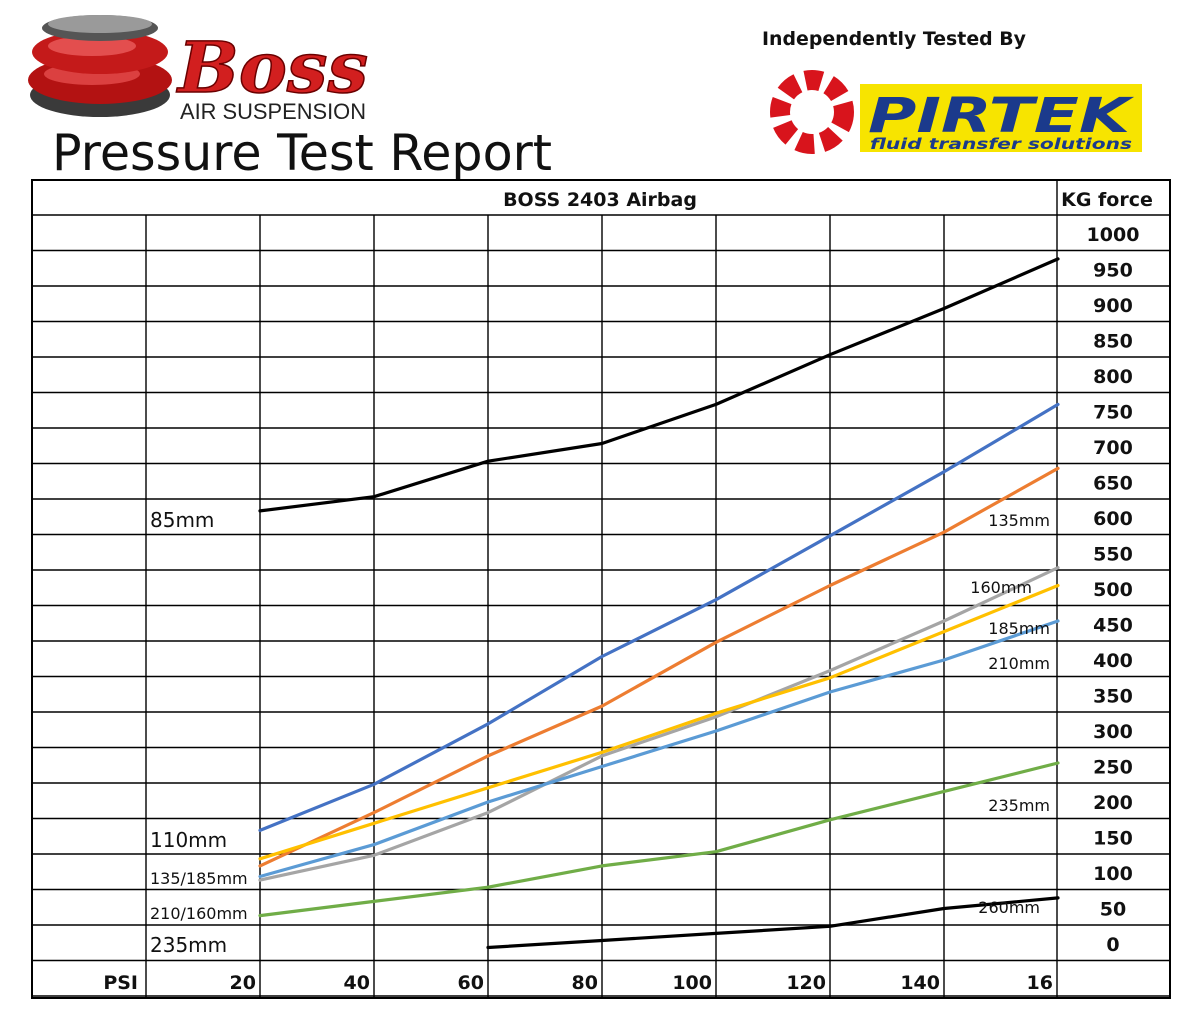  I want to click on series-line-260mm, so click(773, 923).